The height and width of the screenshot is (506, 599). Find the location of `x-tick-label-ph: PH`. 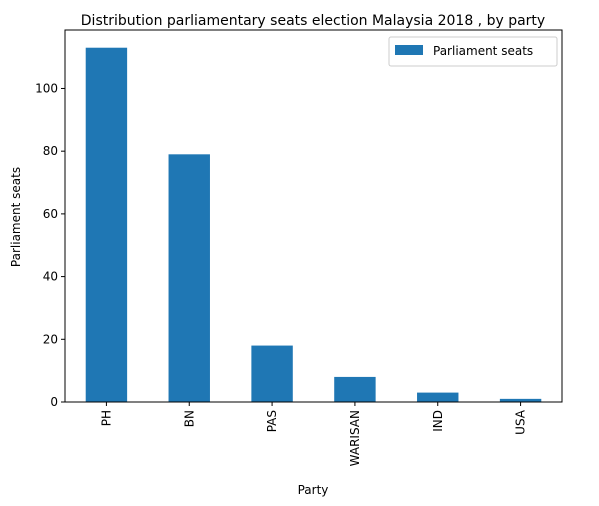

x-tick-label-ph: PH is located at coordinates (106, 418).